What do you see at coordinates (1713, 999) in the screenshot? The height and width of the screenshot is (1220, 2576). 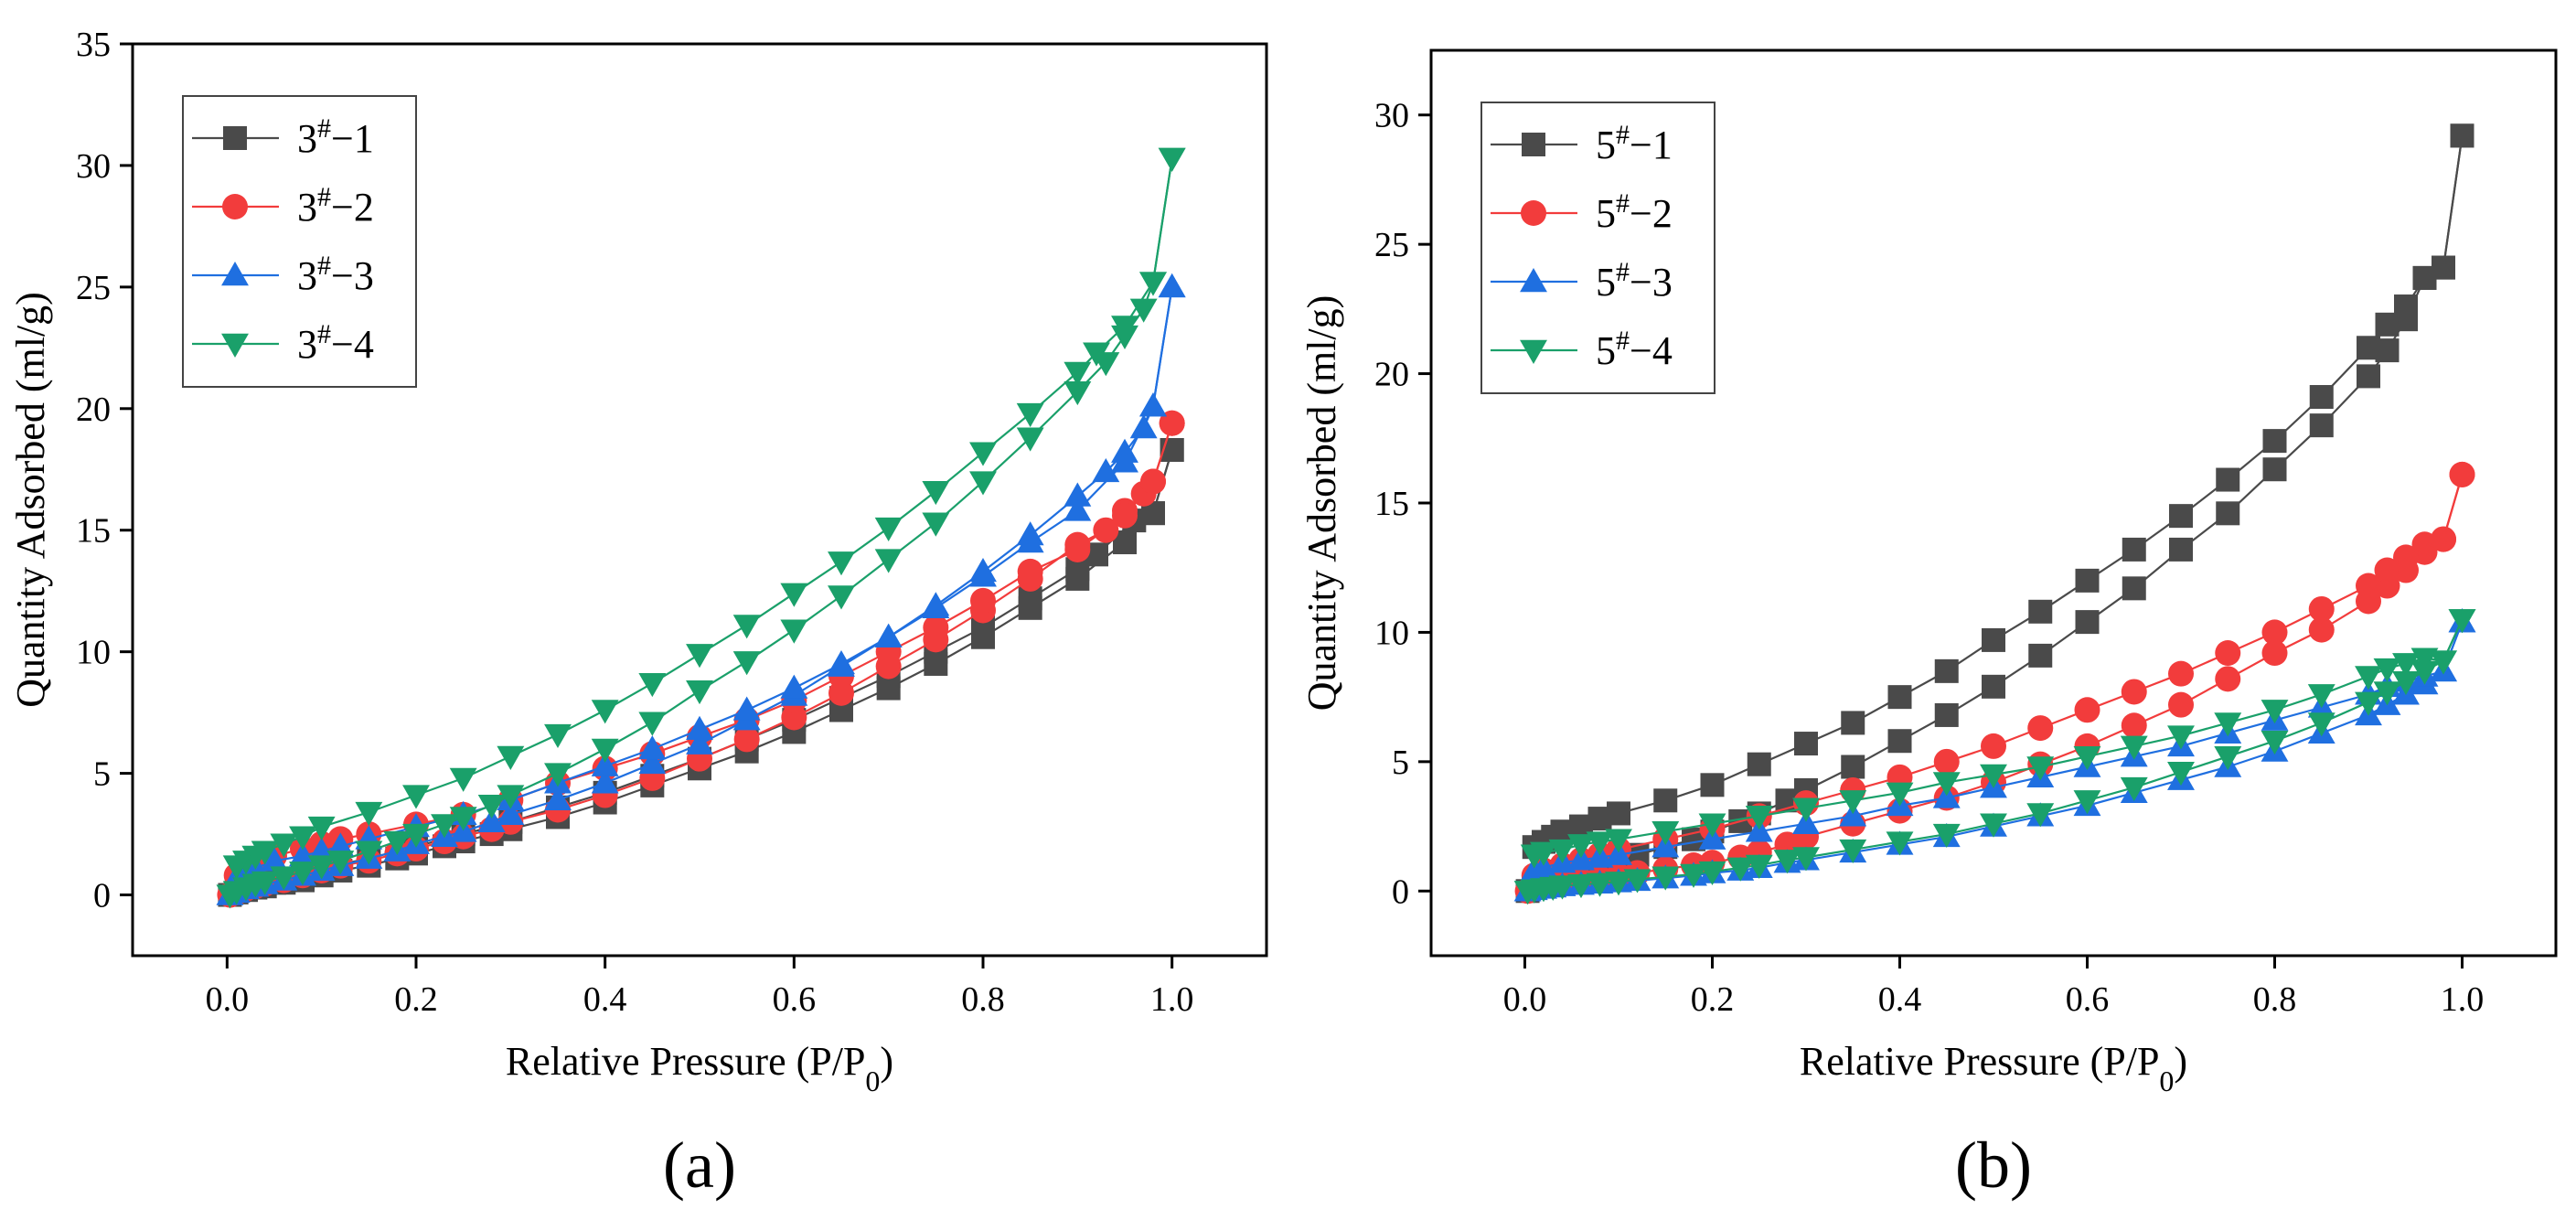 I see `x-tick-label: 0.2` at bounding box center [1713, 999].